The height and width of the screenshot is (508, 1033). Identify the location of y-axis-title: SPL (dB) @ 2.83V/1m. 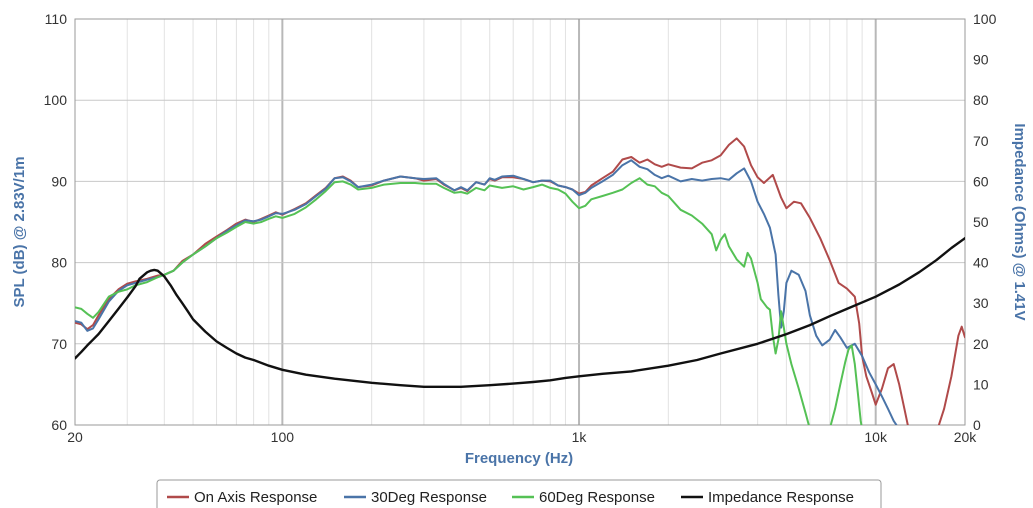
(19, 231).